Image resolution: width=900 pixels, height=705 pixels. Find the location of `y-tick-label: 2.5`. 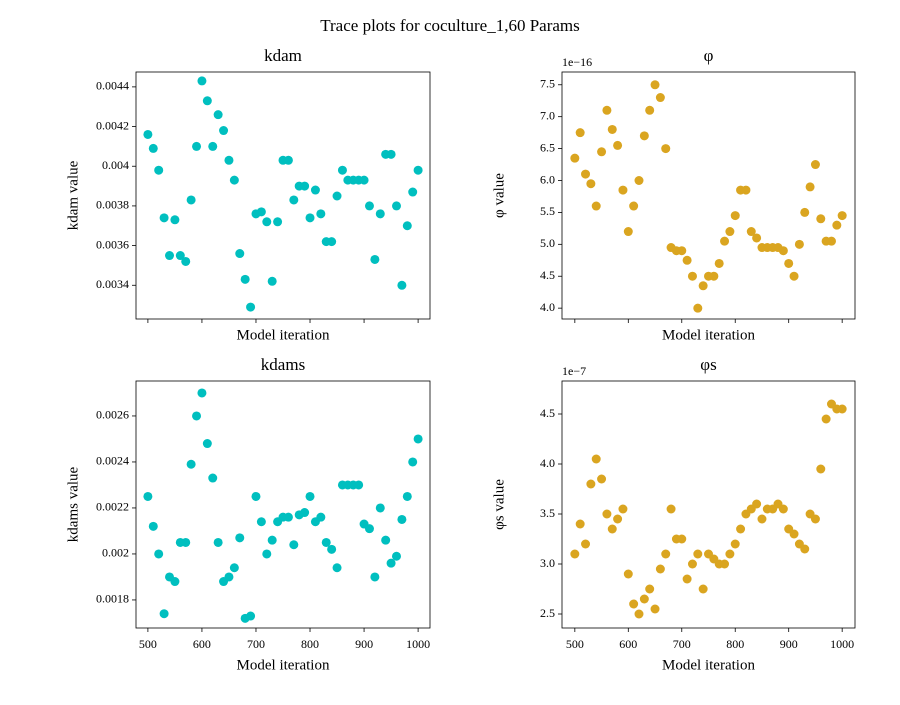

y-tick-label: 2.5 is located at coordinates (547, 613).